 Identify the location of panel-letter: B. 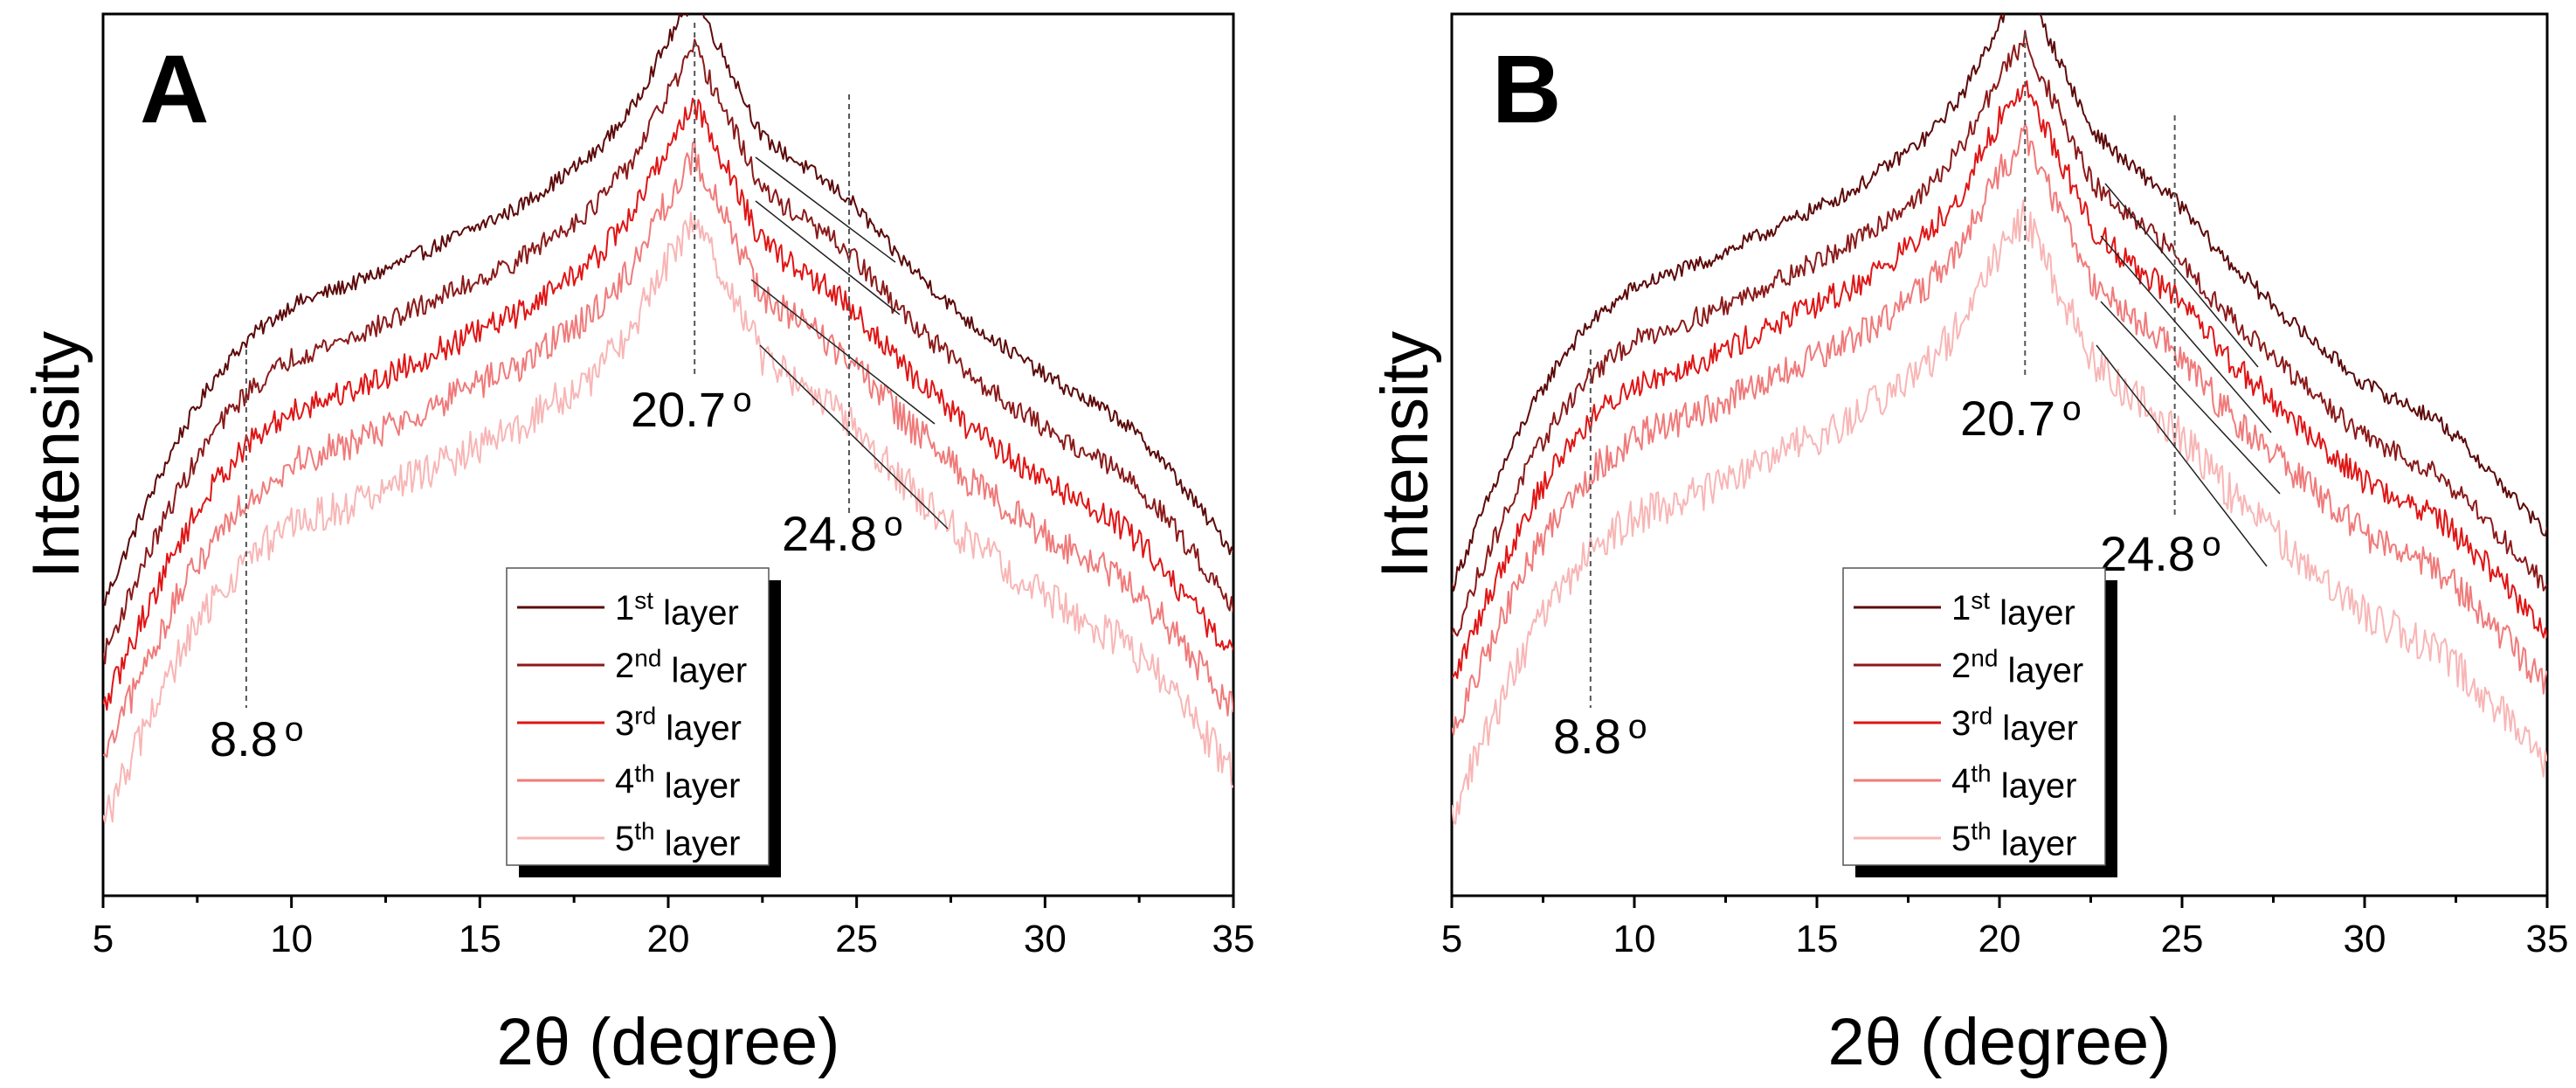
(1526, 89).